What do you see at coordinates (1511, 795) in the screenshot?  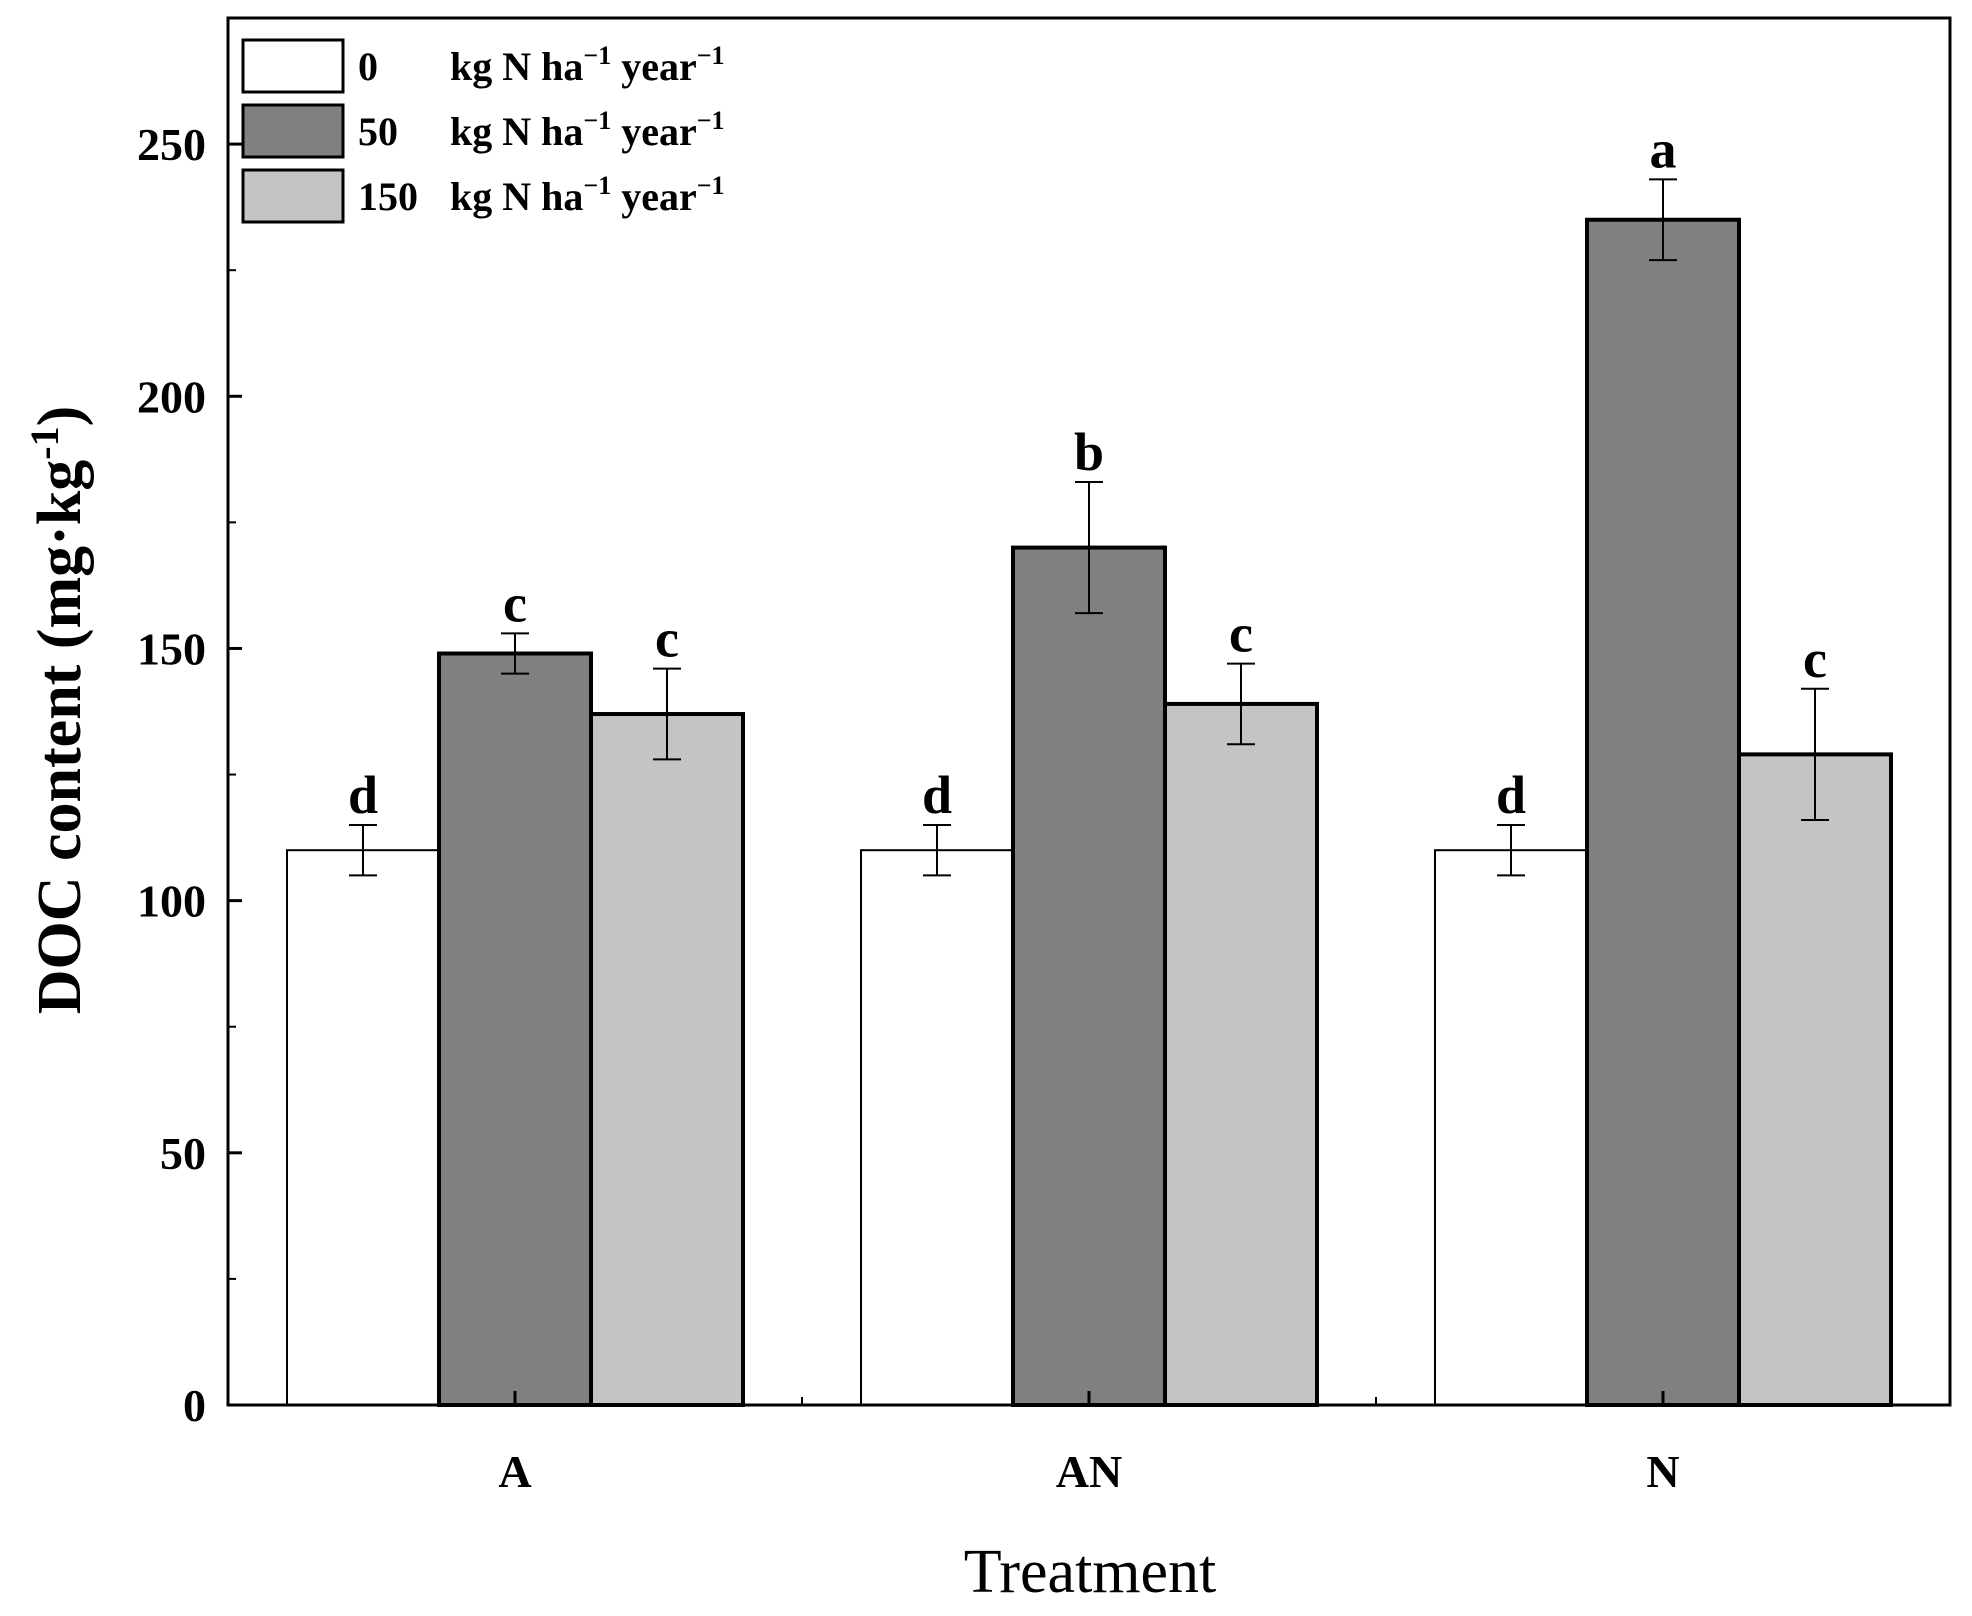 I see `significance-letter-N-0: d` at bounding box center [1511, 795].